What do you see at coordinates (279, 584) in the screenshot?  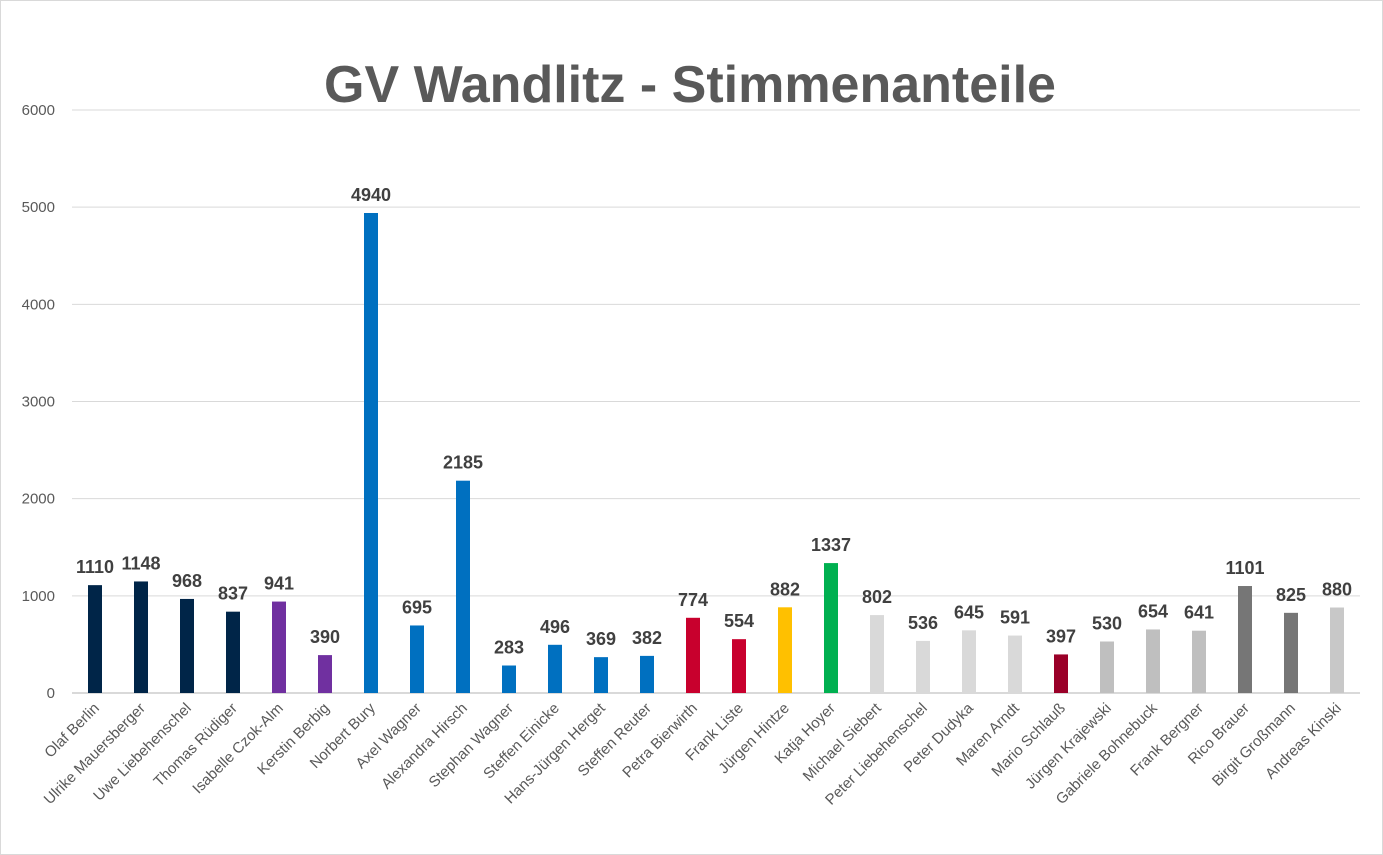 I see `data-label: 941` at bounding box center [279, 584].